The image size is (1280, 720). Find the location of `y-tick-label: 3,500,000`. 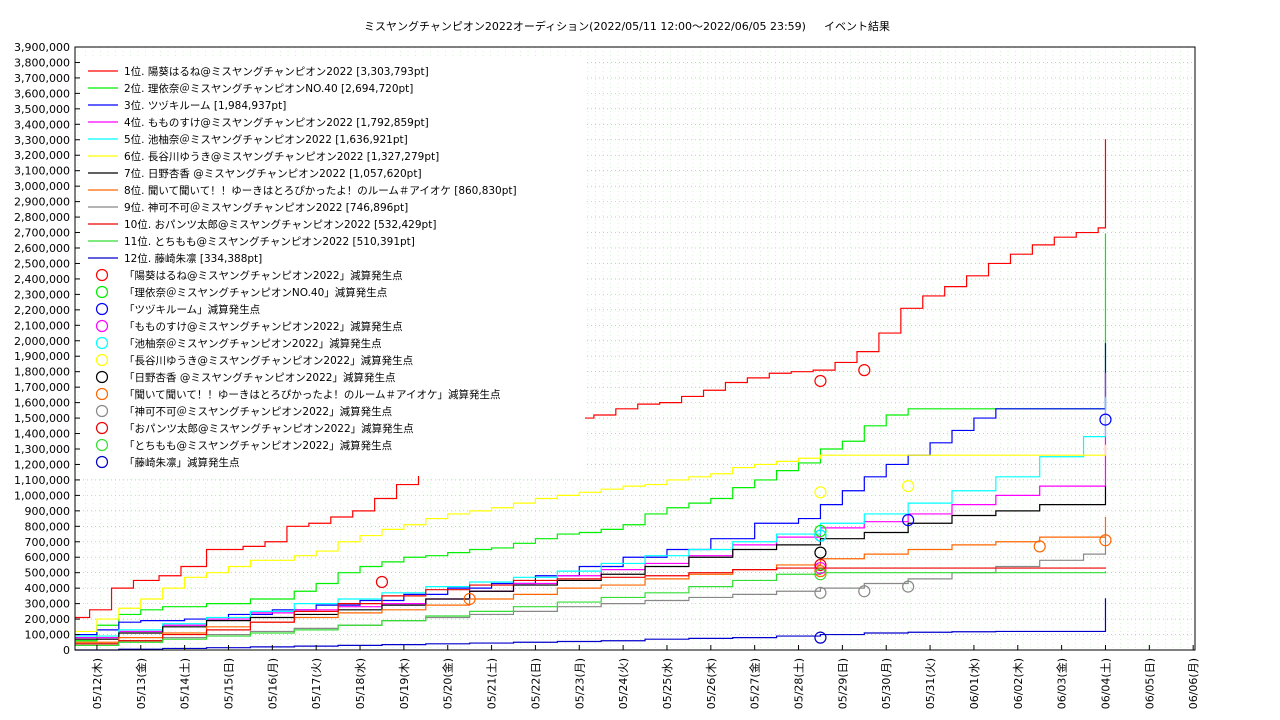

y-tick-label: 3,500,000 is located at coordinates (42, 109).